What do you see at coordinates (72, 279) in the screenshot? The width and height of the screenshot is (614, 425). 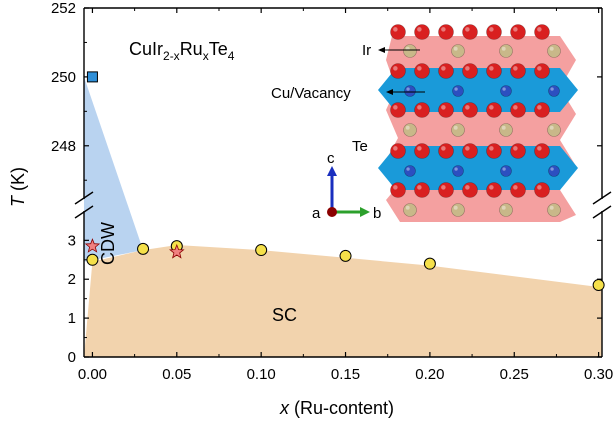 I see `y-tick-label: 2` at bounding box center [72, 279].